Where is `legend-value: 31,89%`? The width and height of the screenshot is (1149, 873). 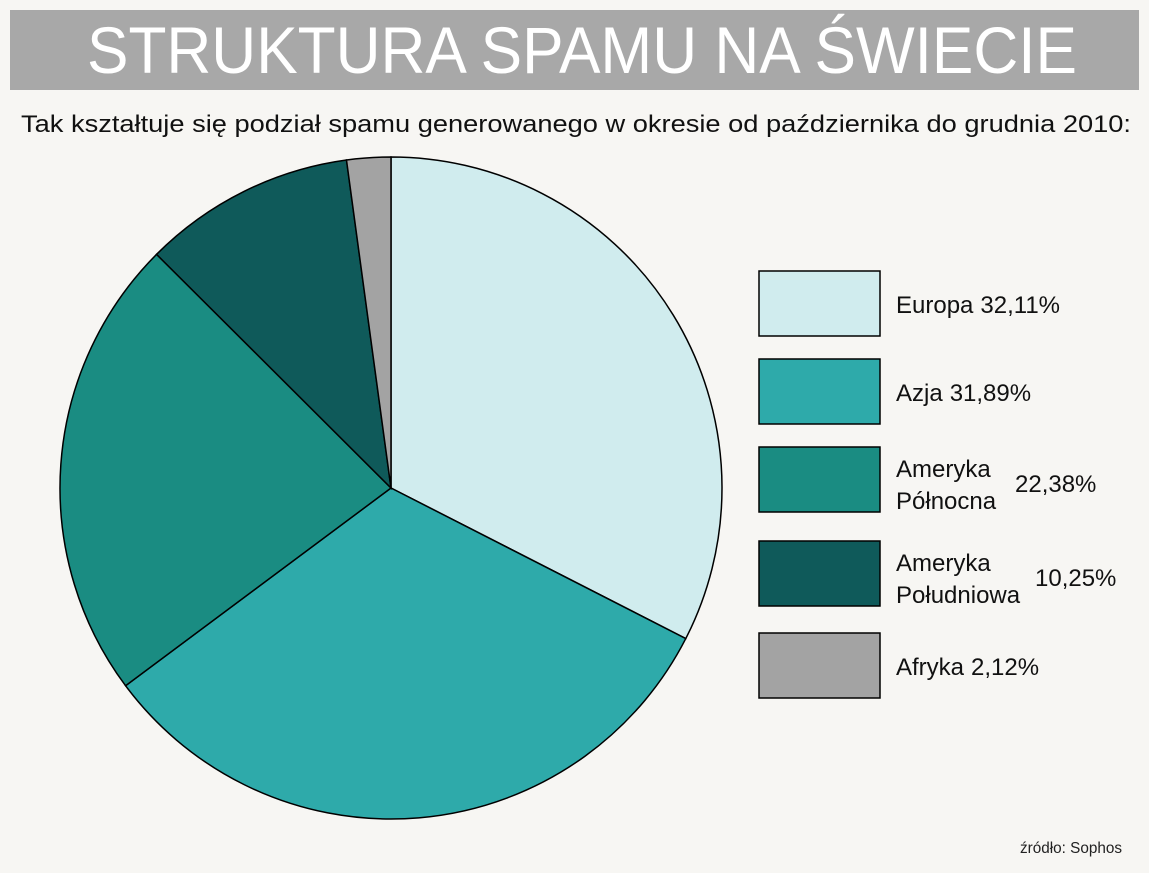 legend-value: 31,89% is located at coordinates (990, 393).